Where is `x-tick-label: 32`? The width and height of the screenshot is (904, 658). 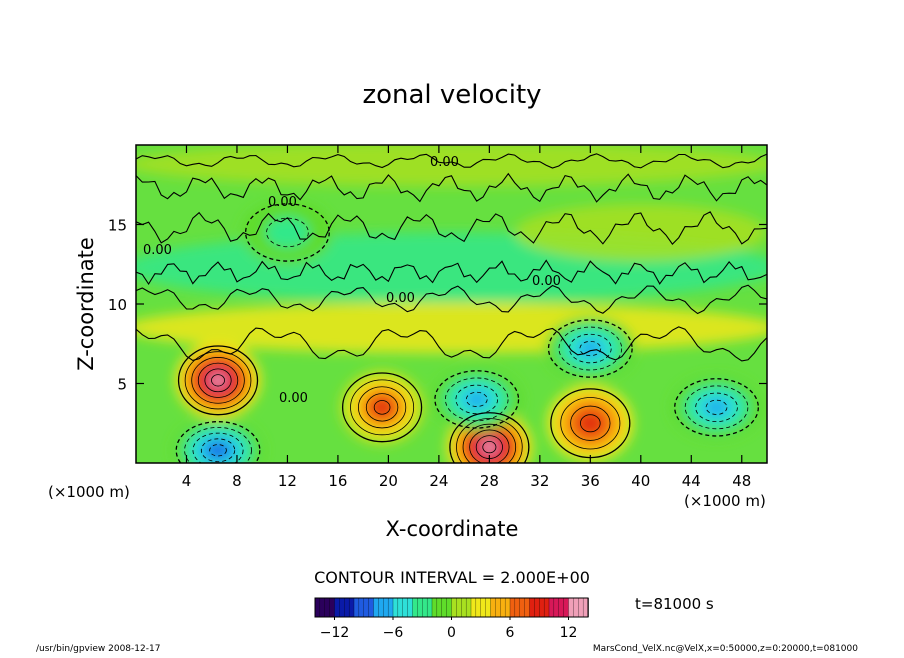 x-tick-label: 32 is located at coordinates (539, 481).